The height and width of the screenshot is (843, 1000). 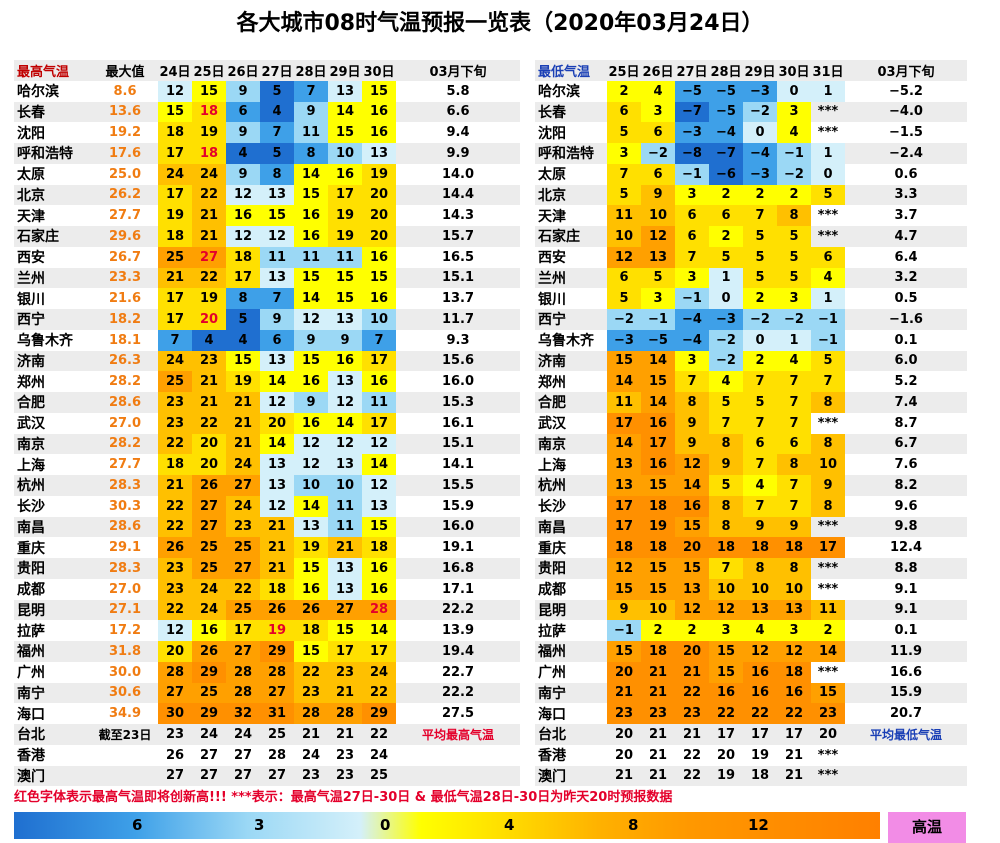 I want to click on temp-cell: 0, so click(x=760, y=132).